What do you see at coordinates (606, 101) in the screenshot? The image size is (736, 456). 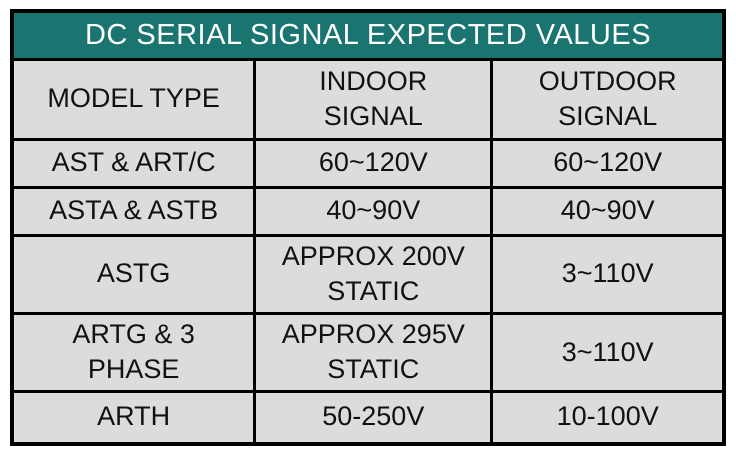 I see `col-header-outdoor-signal: OUTDOOR SIGNAL` at bounding box center [606, 101].